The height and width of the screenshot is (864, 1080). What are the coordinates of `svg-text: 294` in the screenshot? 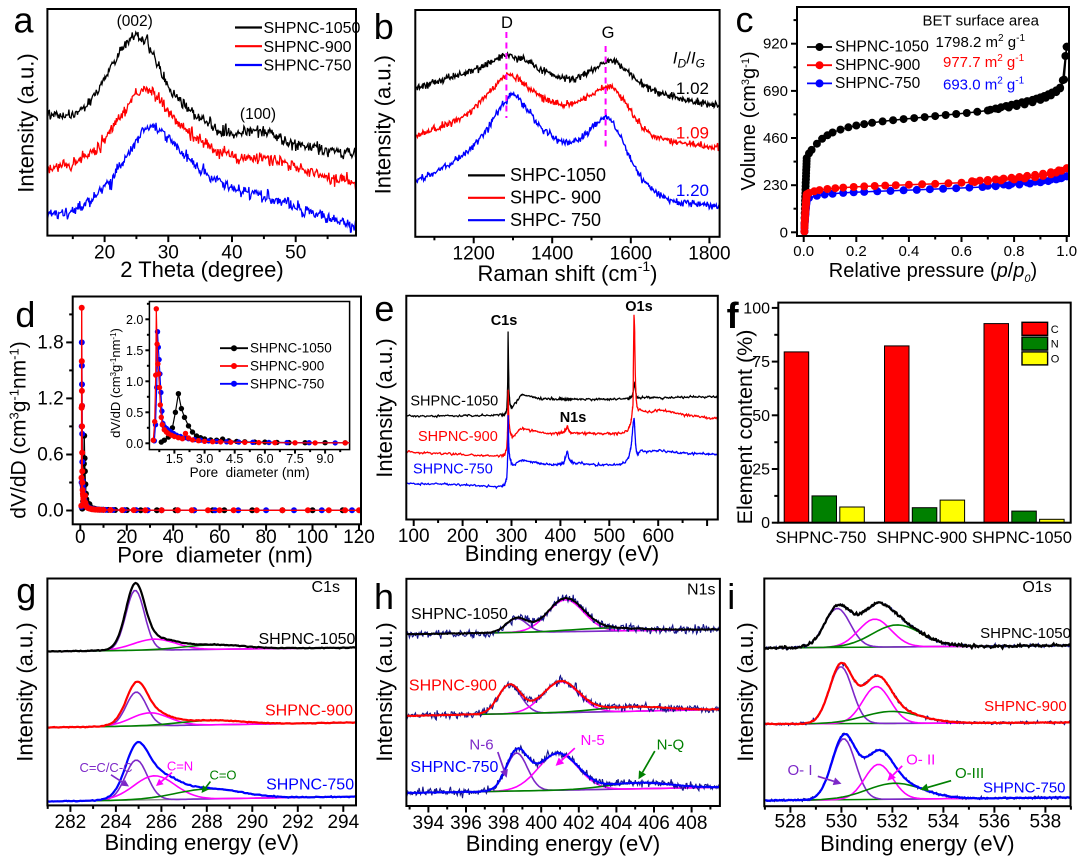 It's located at (343, 822).